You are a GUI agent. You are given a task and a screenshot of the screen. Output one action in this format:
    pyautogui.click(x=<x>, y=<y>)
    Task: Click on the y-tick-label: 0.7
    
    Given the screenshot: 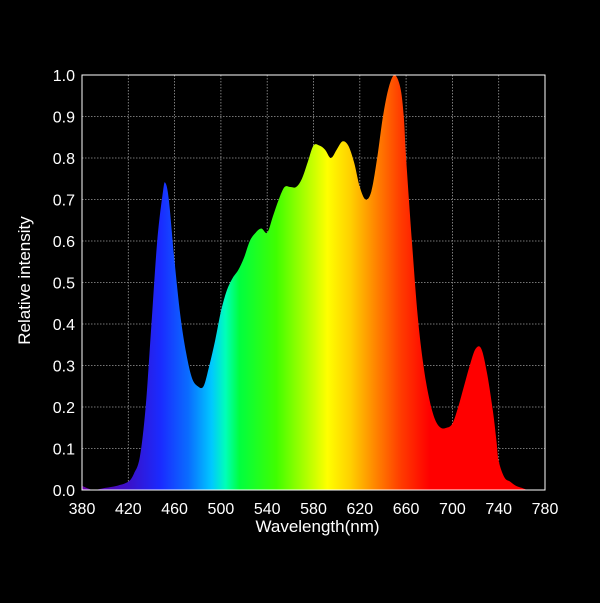 What is the action you would take?
    pyautogui.click(x=64, y=201)
    